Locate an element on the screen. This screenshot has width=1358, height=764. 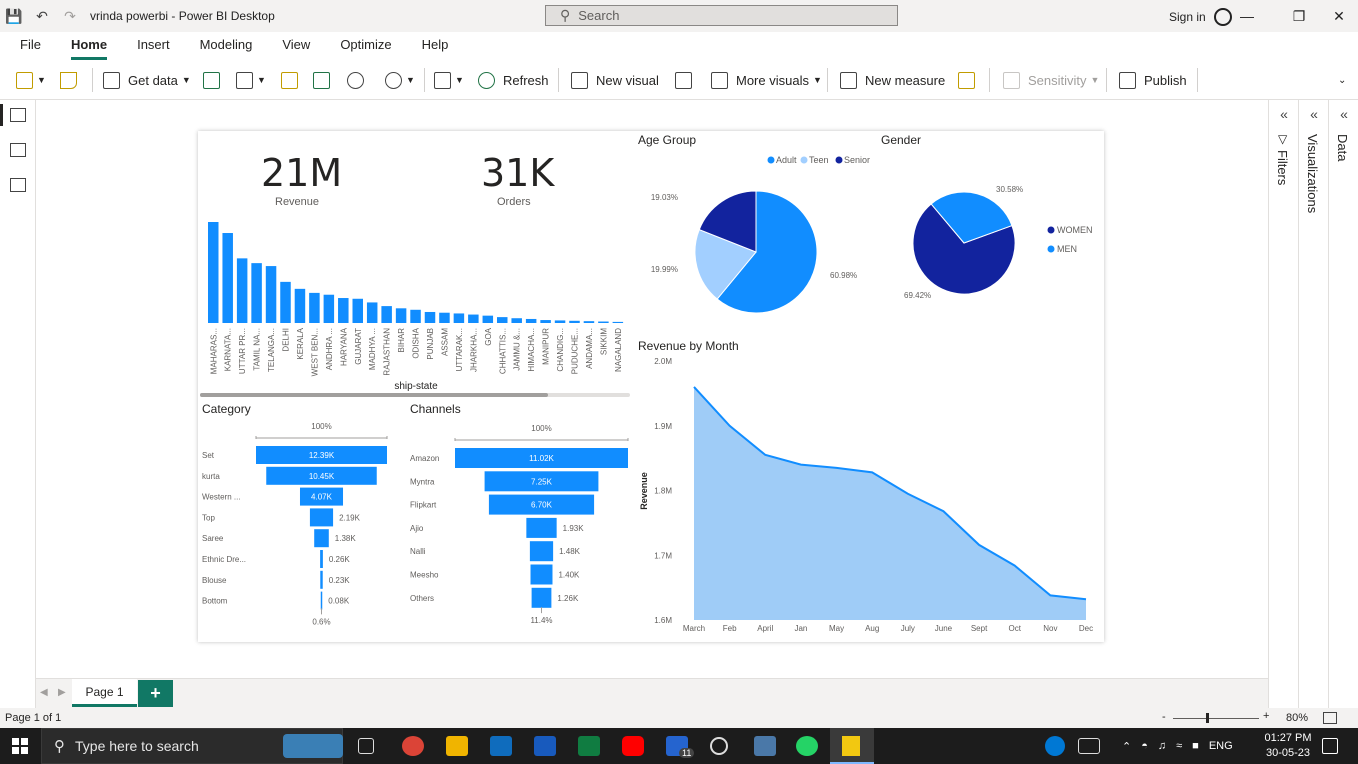
quick-measure-button is located at coordinates (970, 80).